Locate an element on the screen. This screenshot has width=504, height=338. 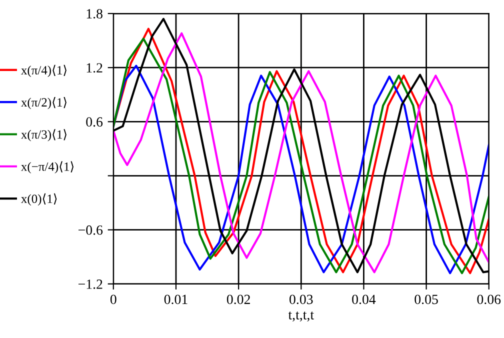
legend-label: x(π/4)⟨1⟩ is located at coordinates (43, 70).